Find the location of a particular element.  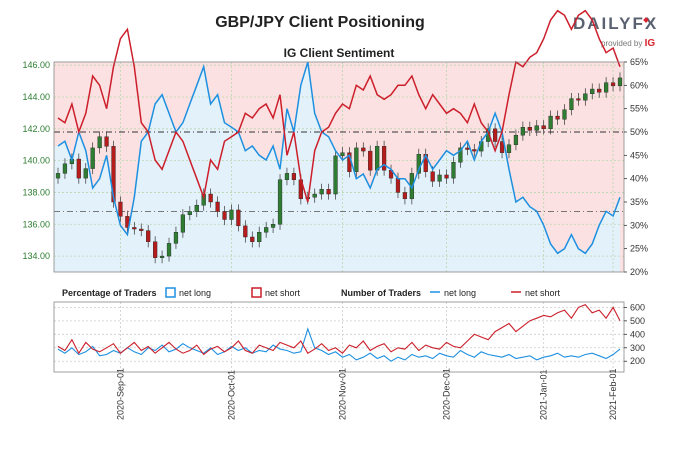

date-tick-label: 2020-Dec-01 is located at coordinates (447, 394).